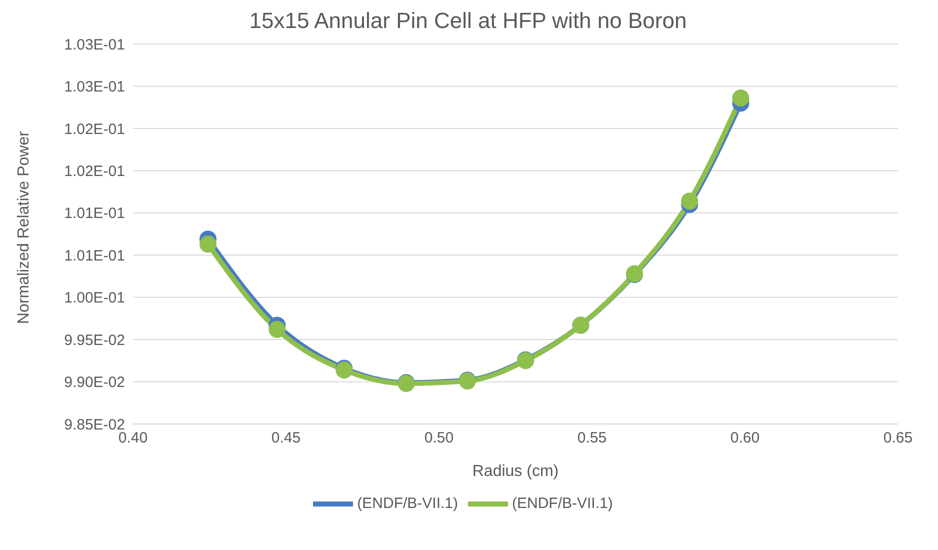 This screenshot has width=938, height=550. Describe the element at coordinates (898, 438) in the screenshot. I see `x-tick-label: 0.65` at that location.